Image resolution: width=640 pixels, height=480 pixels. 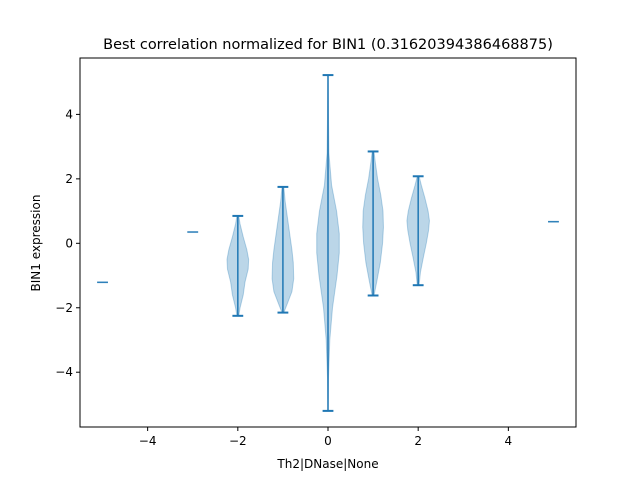 I want to click on y-tick-label: 0, so click(x=69, y=243).